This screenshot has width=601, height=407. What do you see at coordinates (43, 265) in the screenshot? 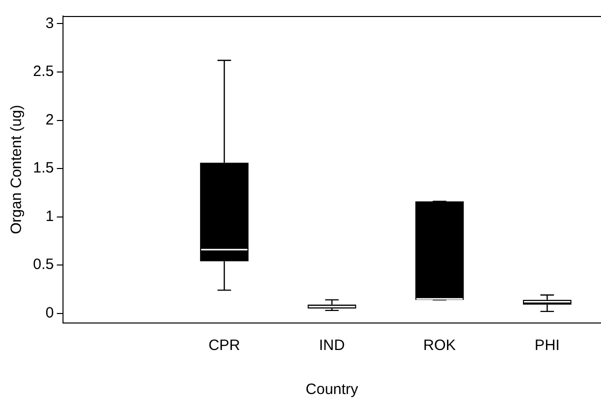
I see `y-tick-label: 0.5` at bounding box center [43, 265].